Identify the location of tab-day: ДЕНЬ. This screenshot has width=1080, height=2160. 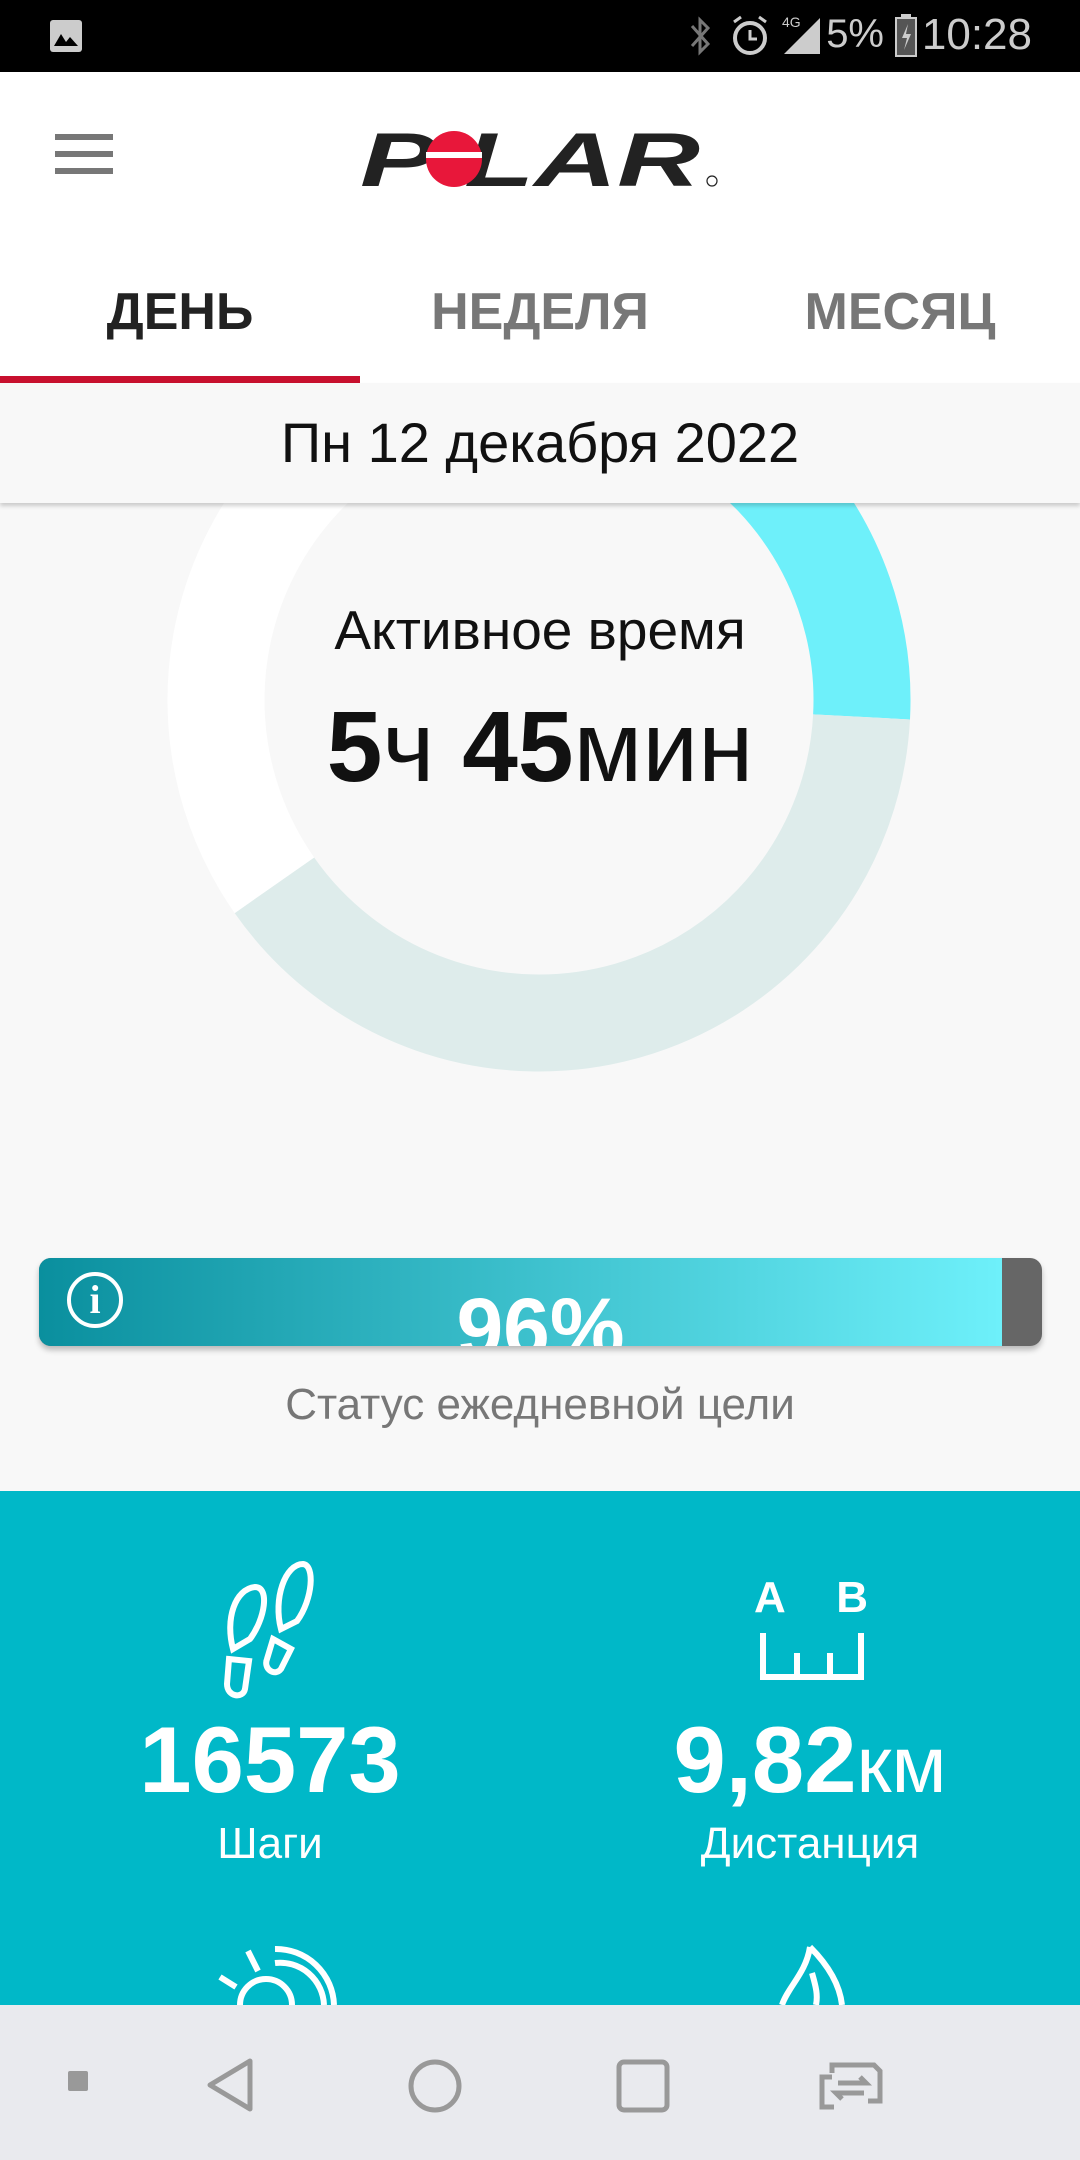
(180, 317).